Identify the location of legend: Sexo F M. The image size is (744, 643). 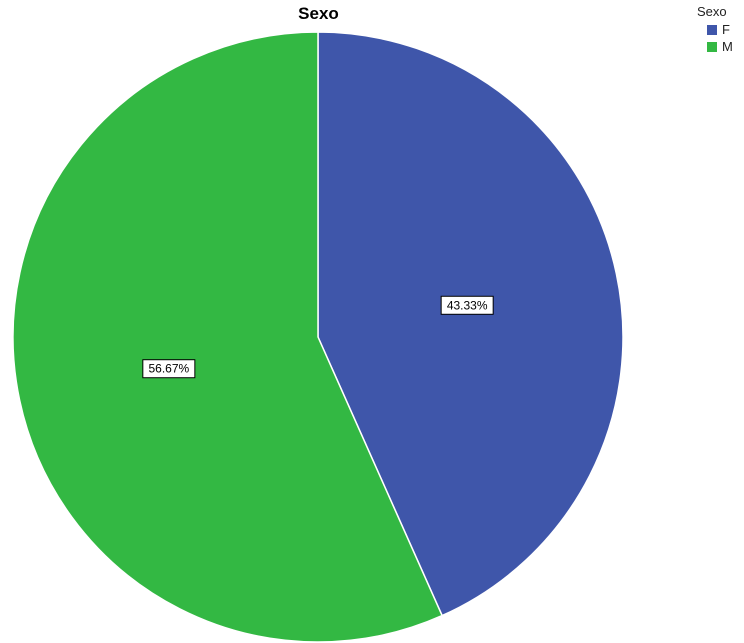
(715, 29).